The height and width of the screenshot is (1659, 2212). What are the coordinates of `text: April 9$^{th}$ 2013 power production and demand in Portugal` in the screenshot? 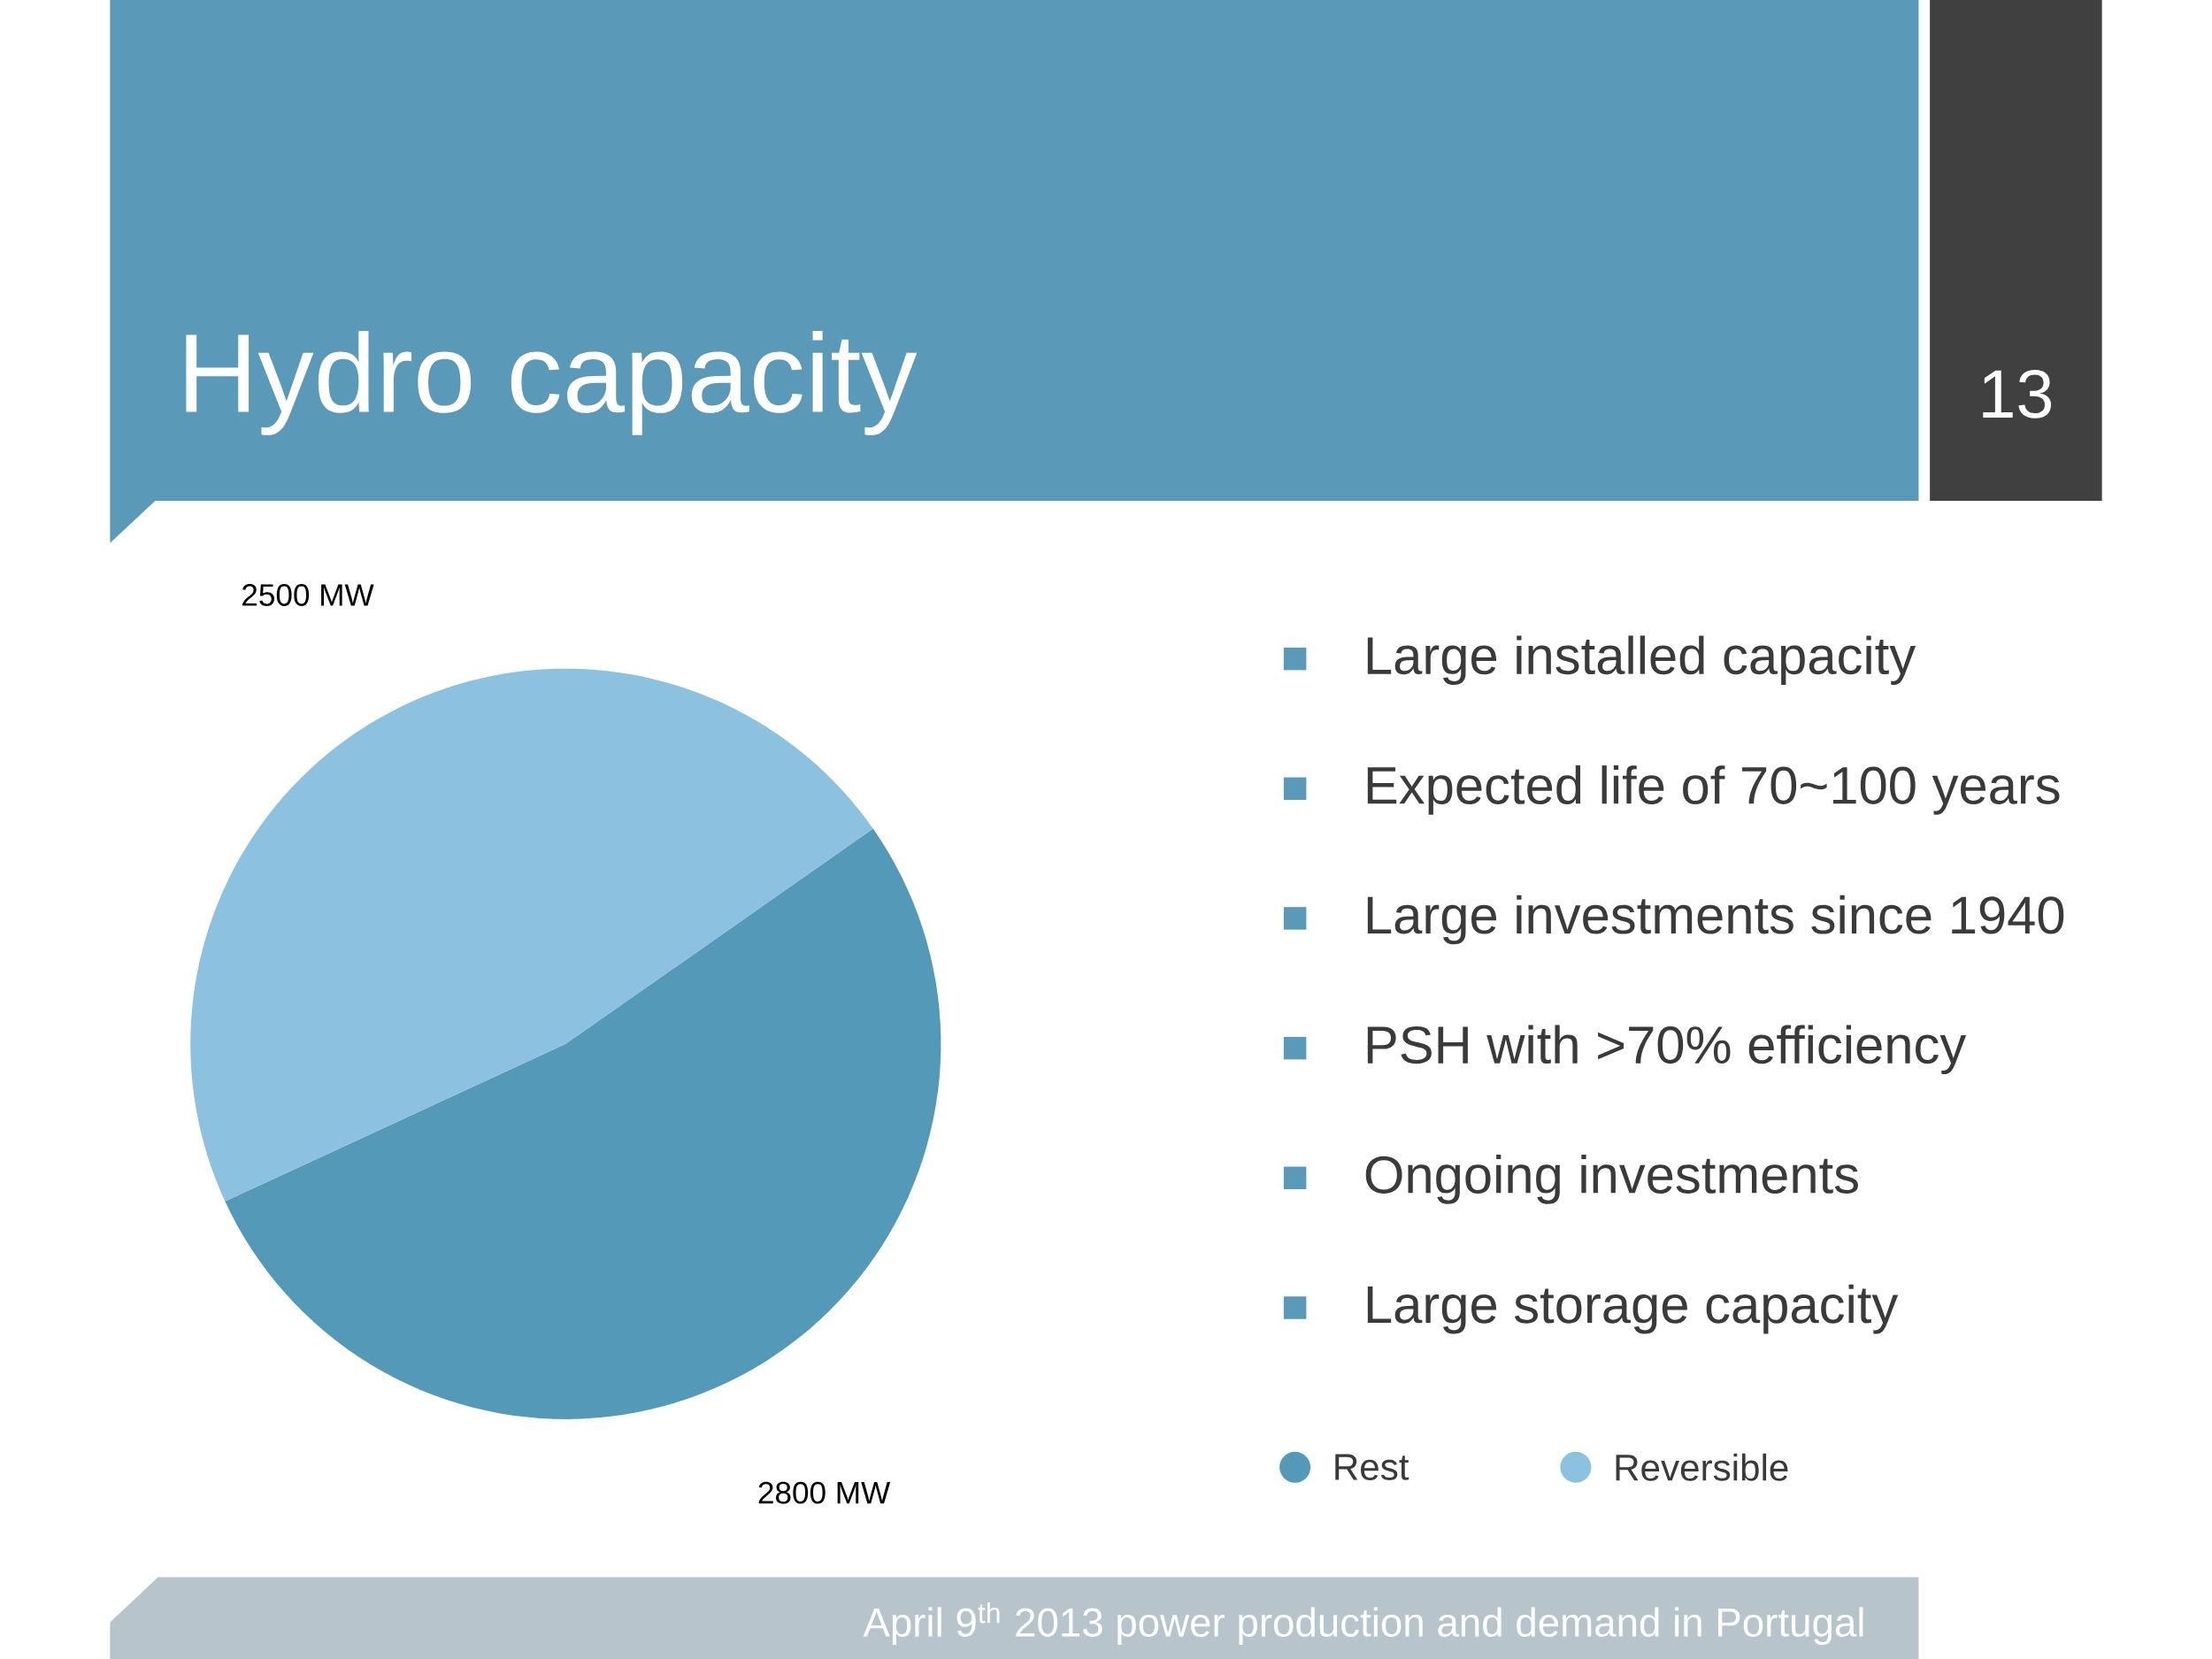 It's located at (1363, 1624).